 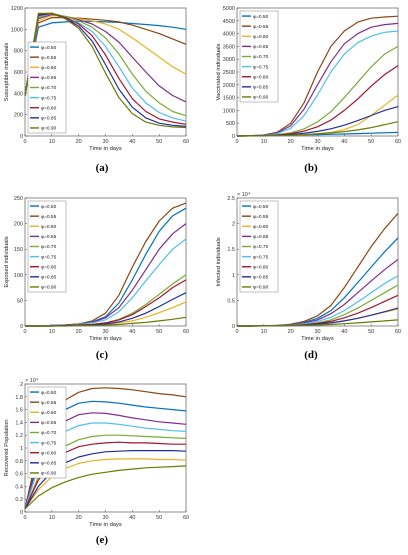 I want to click on y-axis-label: Infected individuals, so click(x=219, y=261).